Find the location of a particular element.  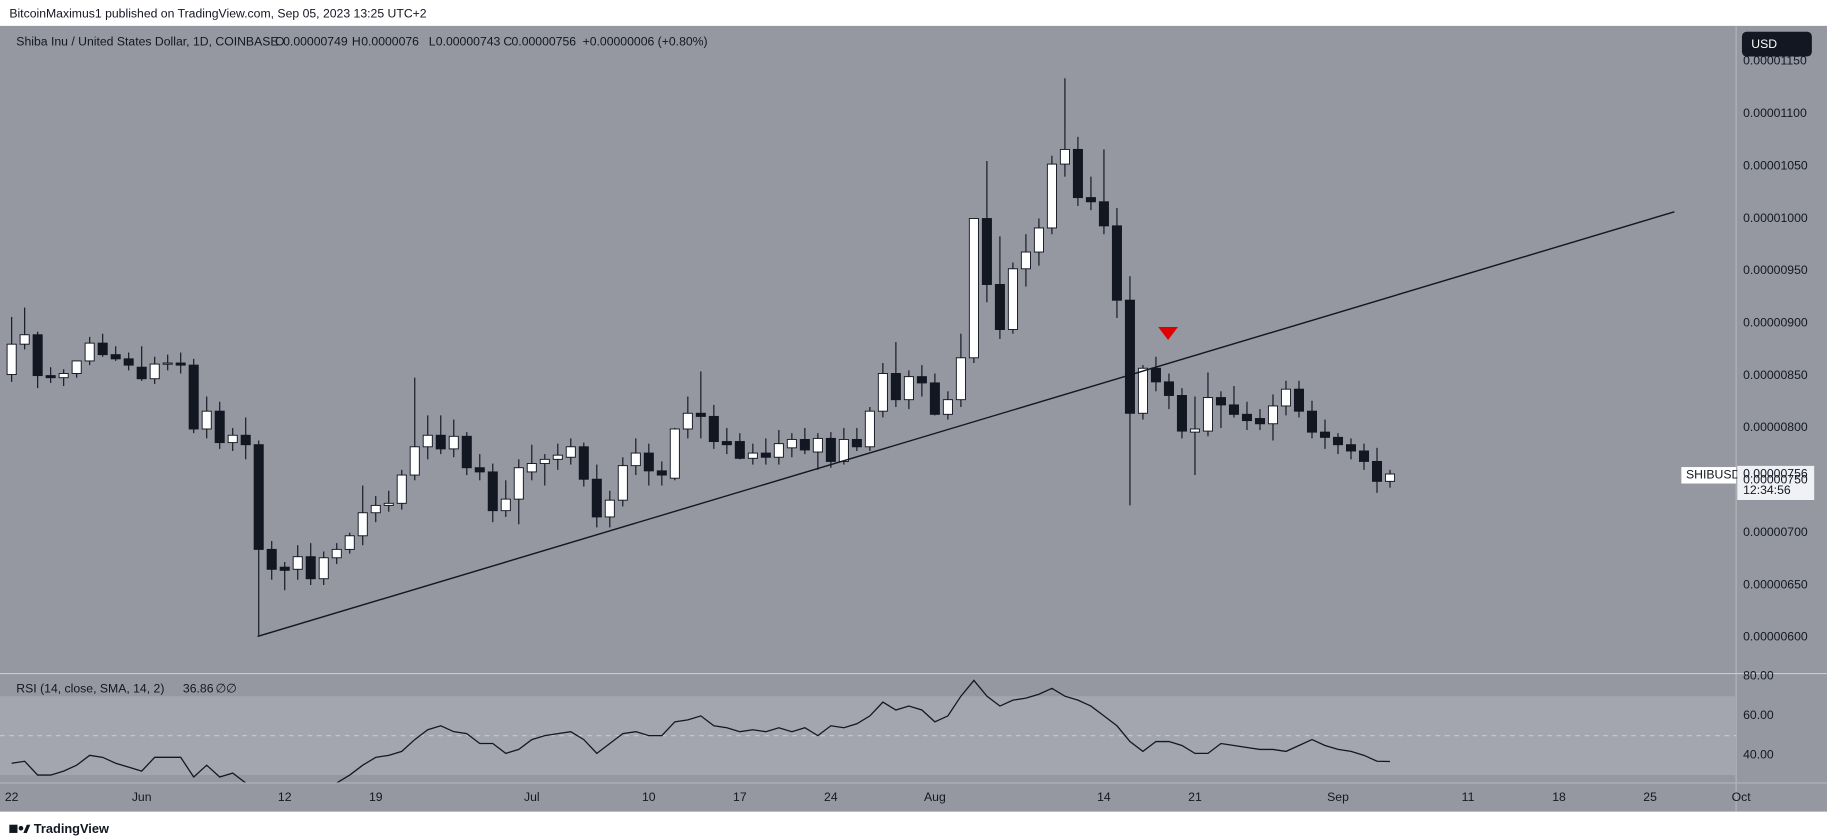

x-tick-label: 11 is located at coordinates (1468, 797).